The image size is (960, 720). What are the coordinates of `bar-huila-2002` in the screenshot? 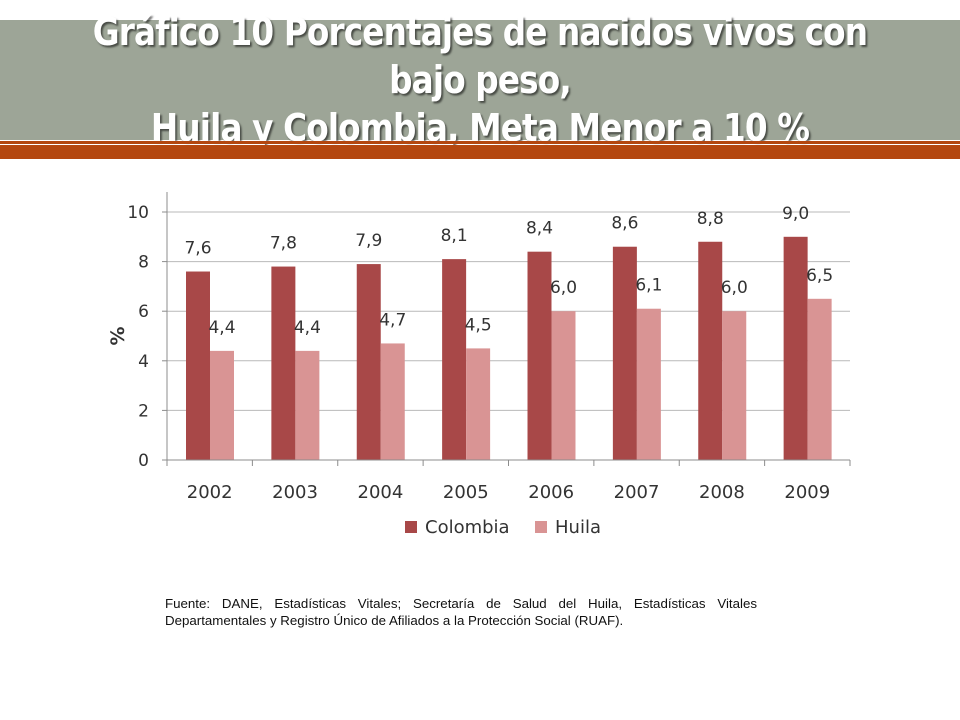 It's located at (222, 405).